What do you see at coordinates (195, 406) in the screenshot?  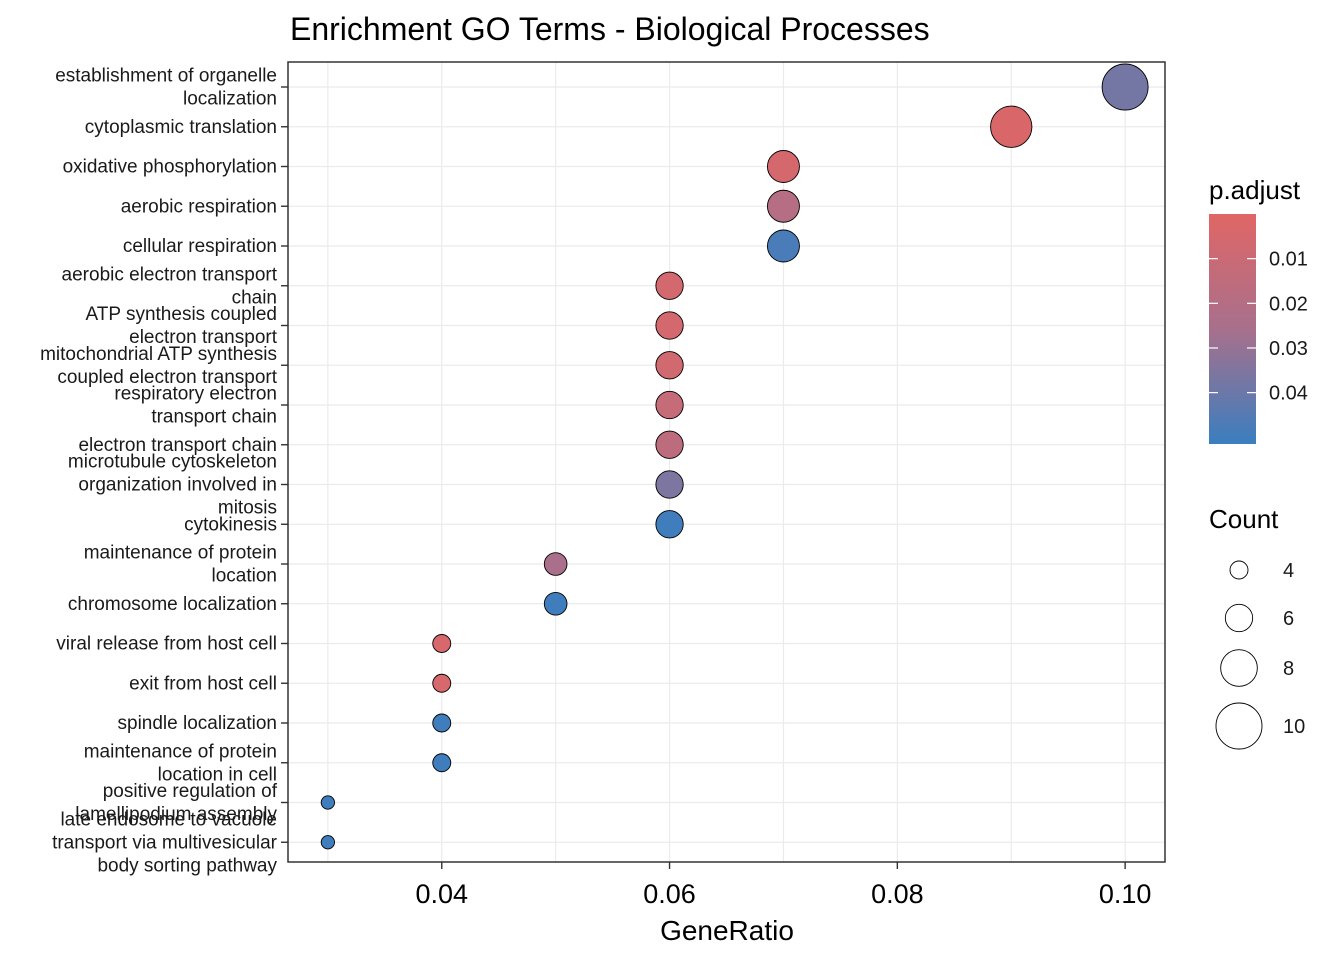 I see `y-tick-label: respiratory electron transport chain` at bounding box center [195, 406].